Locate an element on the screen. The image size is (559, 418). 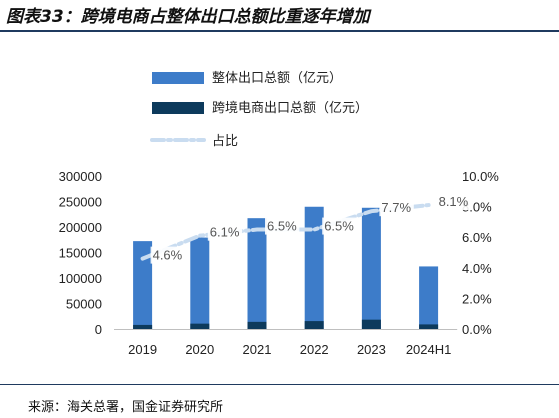
x-tick-label: 2019 is located at coordinates (142, 349).